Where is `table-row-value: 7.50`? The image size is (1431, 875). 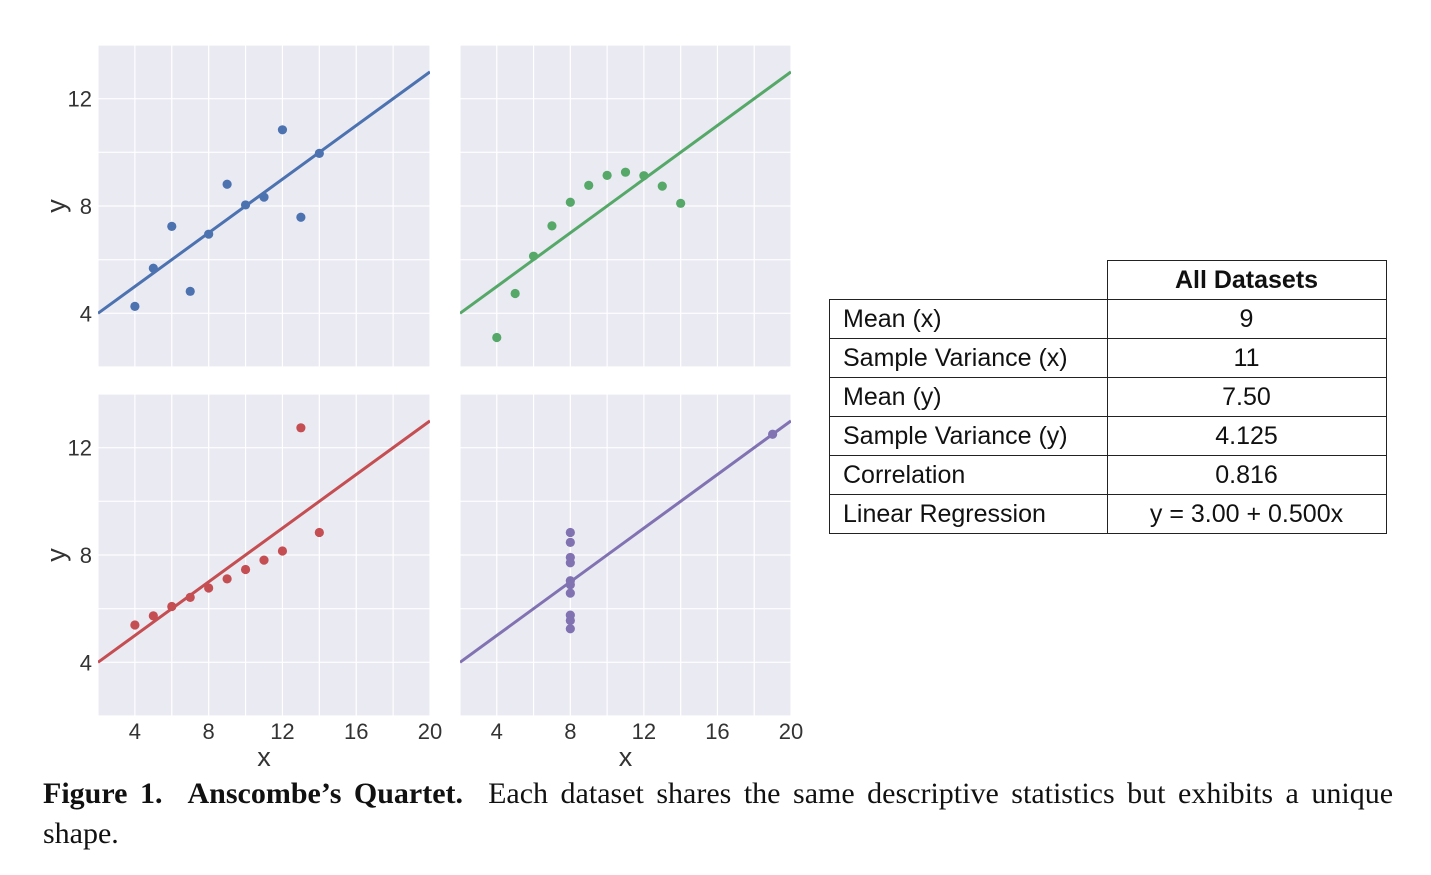 table-row-value: 7.50 is located at coordinates (1246, 397).